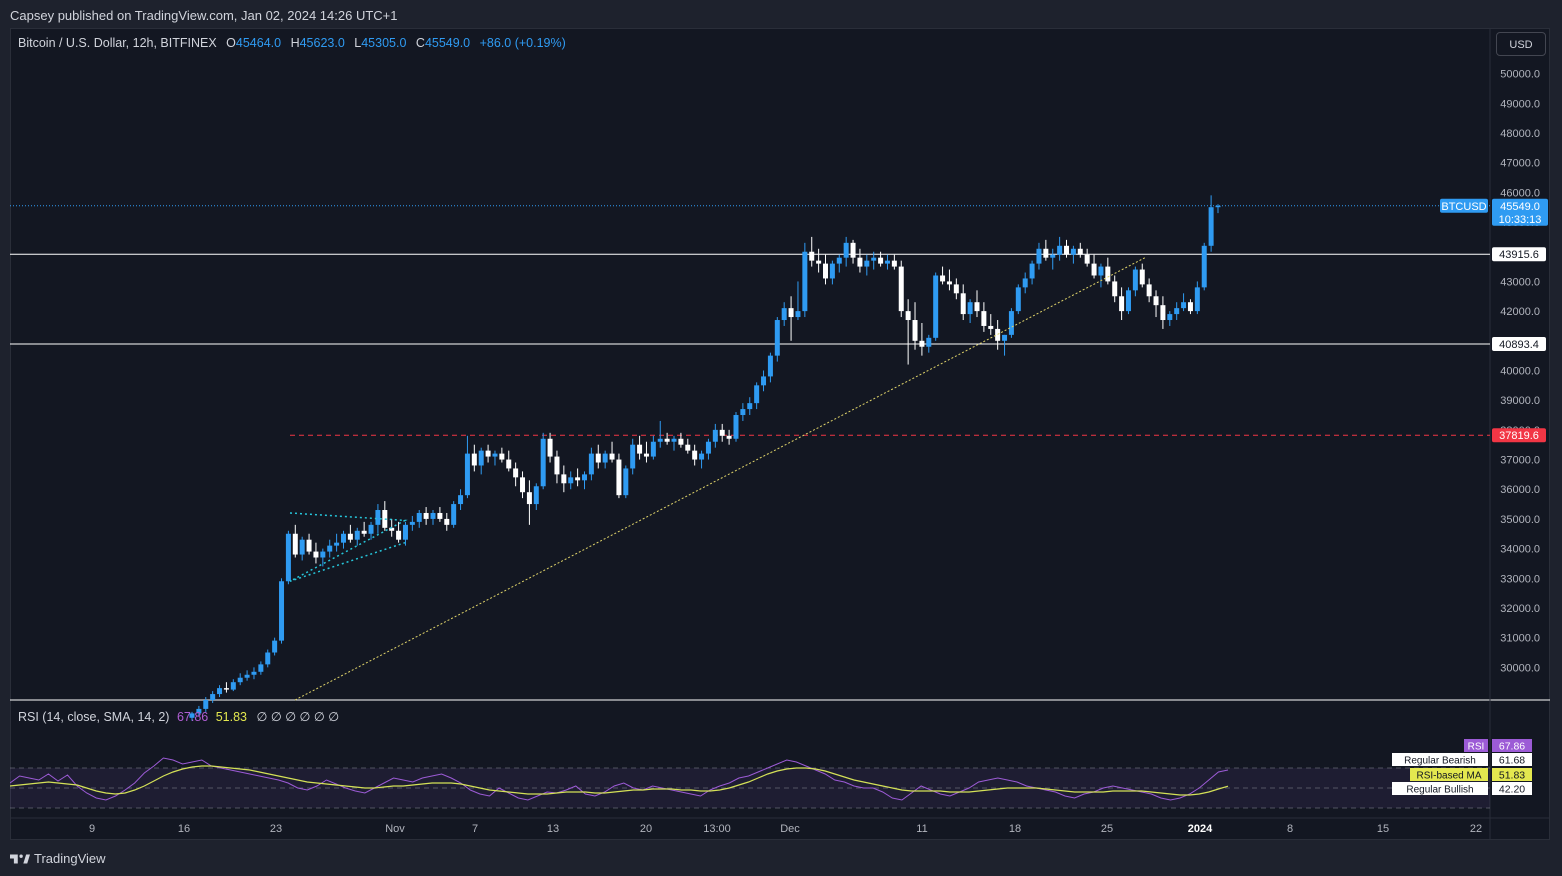 The height and width of the screenshot is (876, 1562). Describe the element at coordinates (1520, 164) in the screenshot. I see `price-tick-label: 47000.0` at that location.